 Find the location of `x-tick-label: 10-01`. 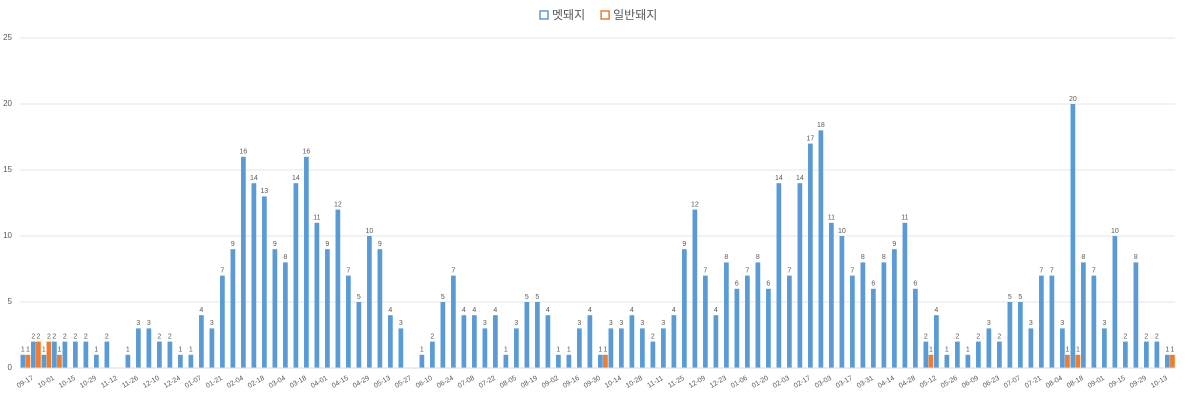

x-tick-label: 10-01 is located at coordinates (46, 382).